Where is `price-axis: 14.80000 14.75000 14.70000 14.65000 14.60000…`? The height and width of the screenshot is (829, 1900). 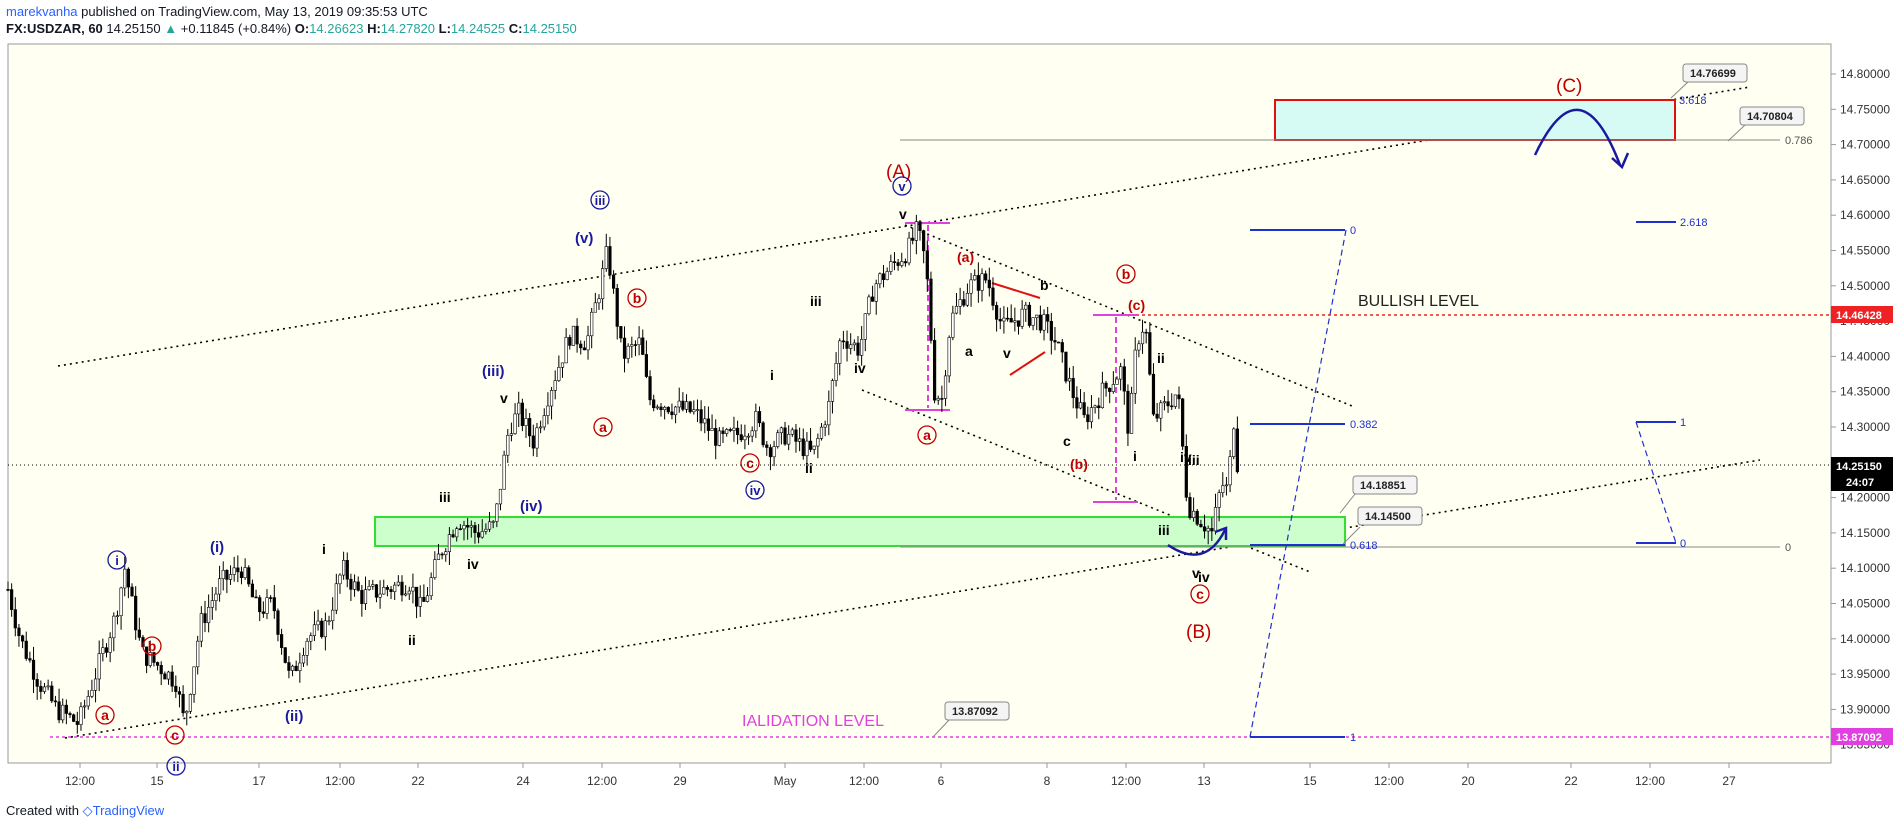 price-axis: 14.80000 14.75000 14.70000 14.65000 14.60000… is located at coordinates (1860, 409).